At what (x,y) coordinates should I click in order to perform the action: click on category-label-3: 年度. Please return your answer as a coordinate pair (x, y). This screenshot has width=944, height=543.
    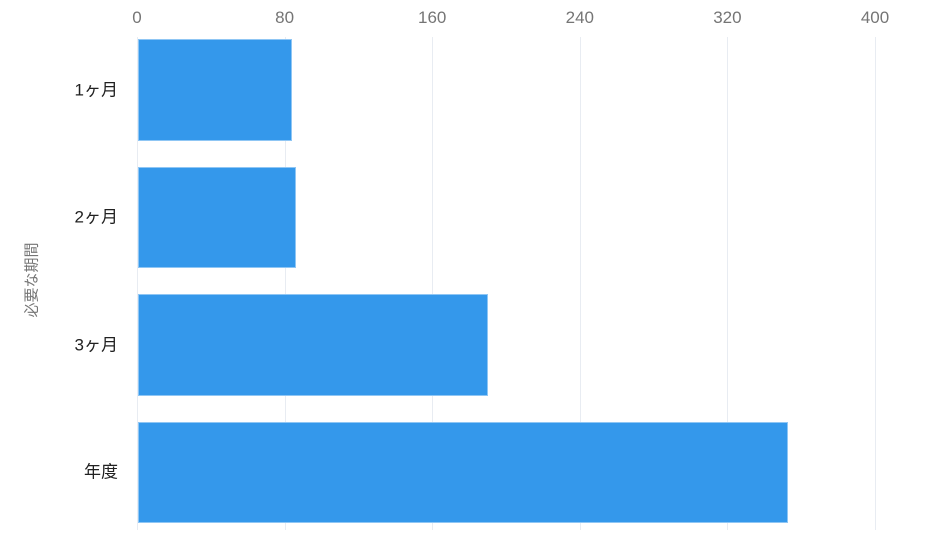
    Looking at the image, I should click on (101, 472).